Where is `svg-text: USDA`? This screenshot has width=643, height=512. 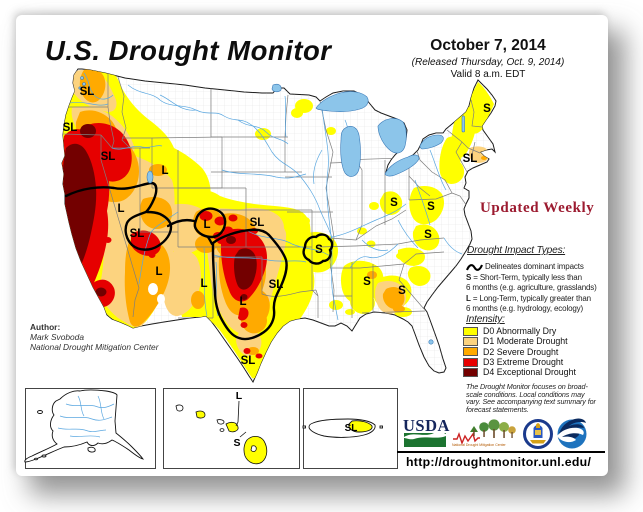
svg-text: USDA is located at coordinates (426, 425).